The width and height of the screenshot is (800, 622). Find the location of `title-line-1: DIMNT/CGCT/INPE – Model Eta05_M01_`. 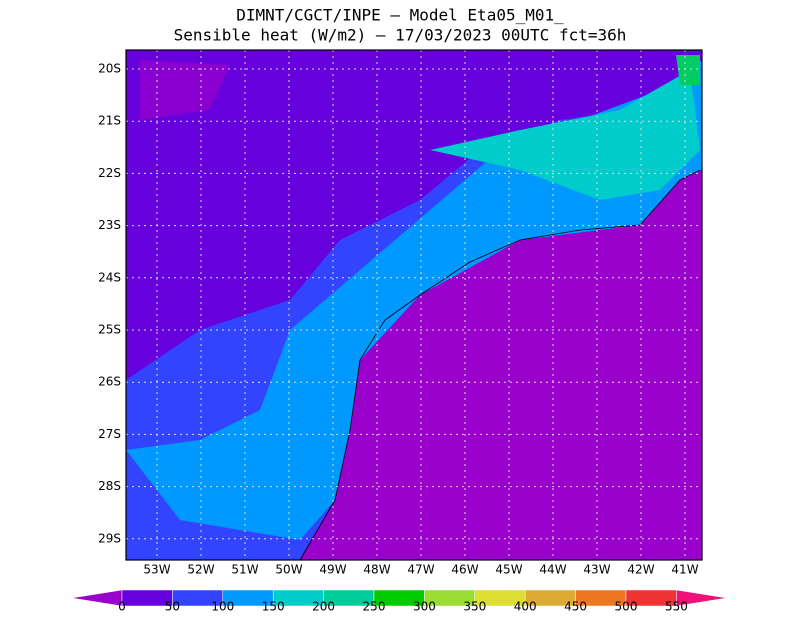

title-line-1: DIMNT/CGCT/INPE – Model Eta05_M01_ is located at coordinates (400, 15).